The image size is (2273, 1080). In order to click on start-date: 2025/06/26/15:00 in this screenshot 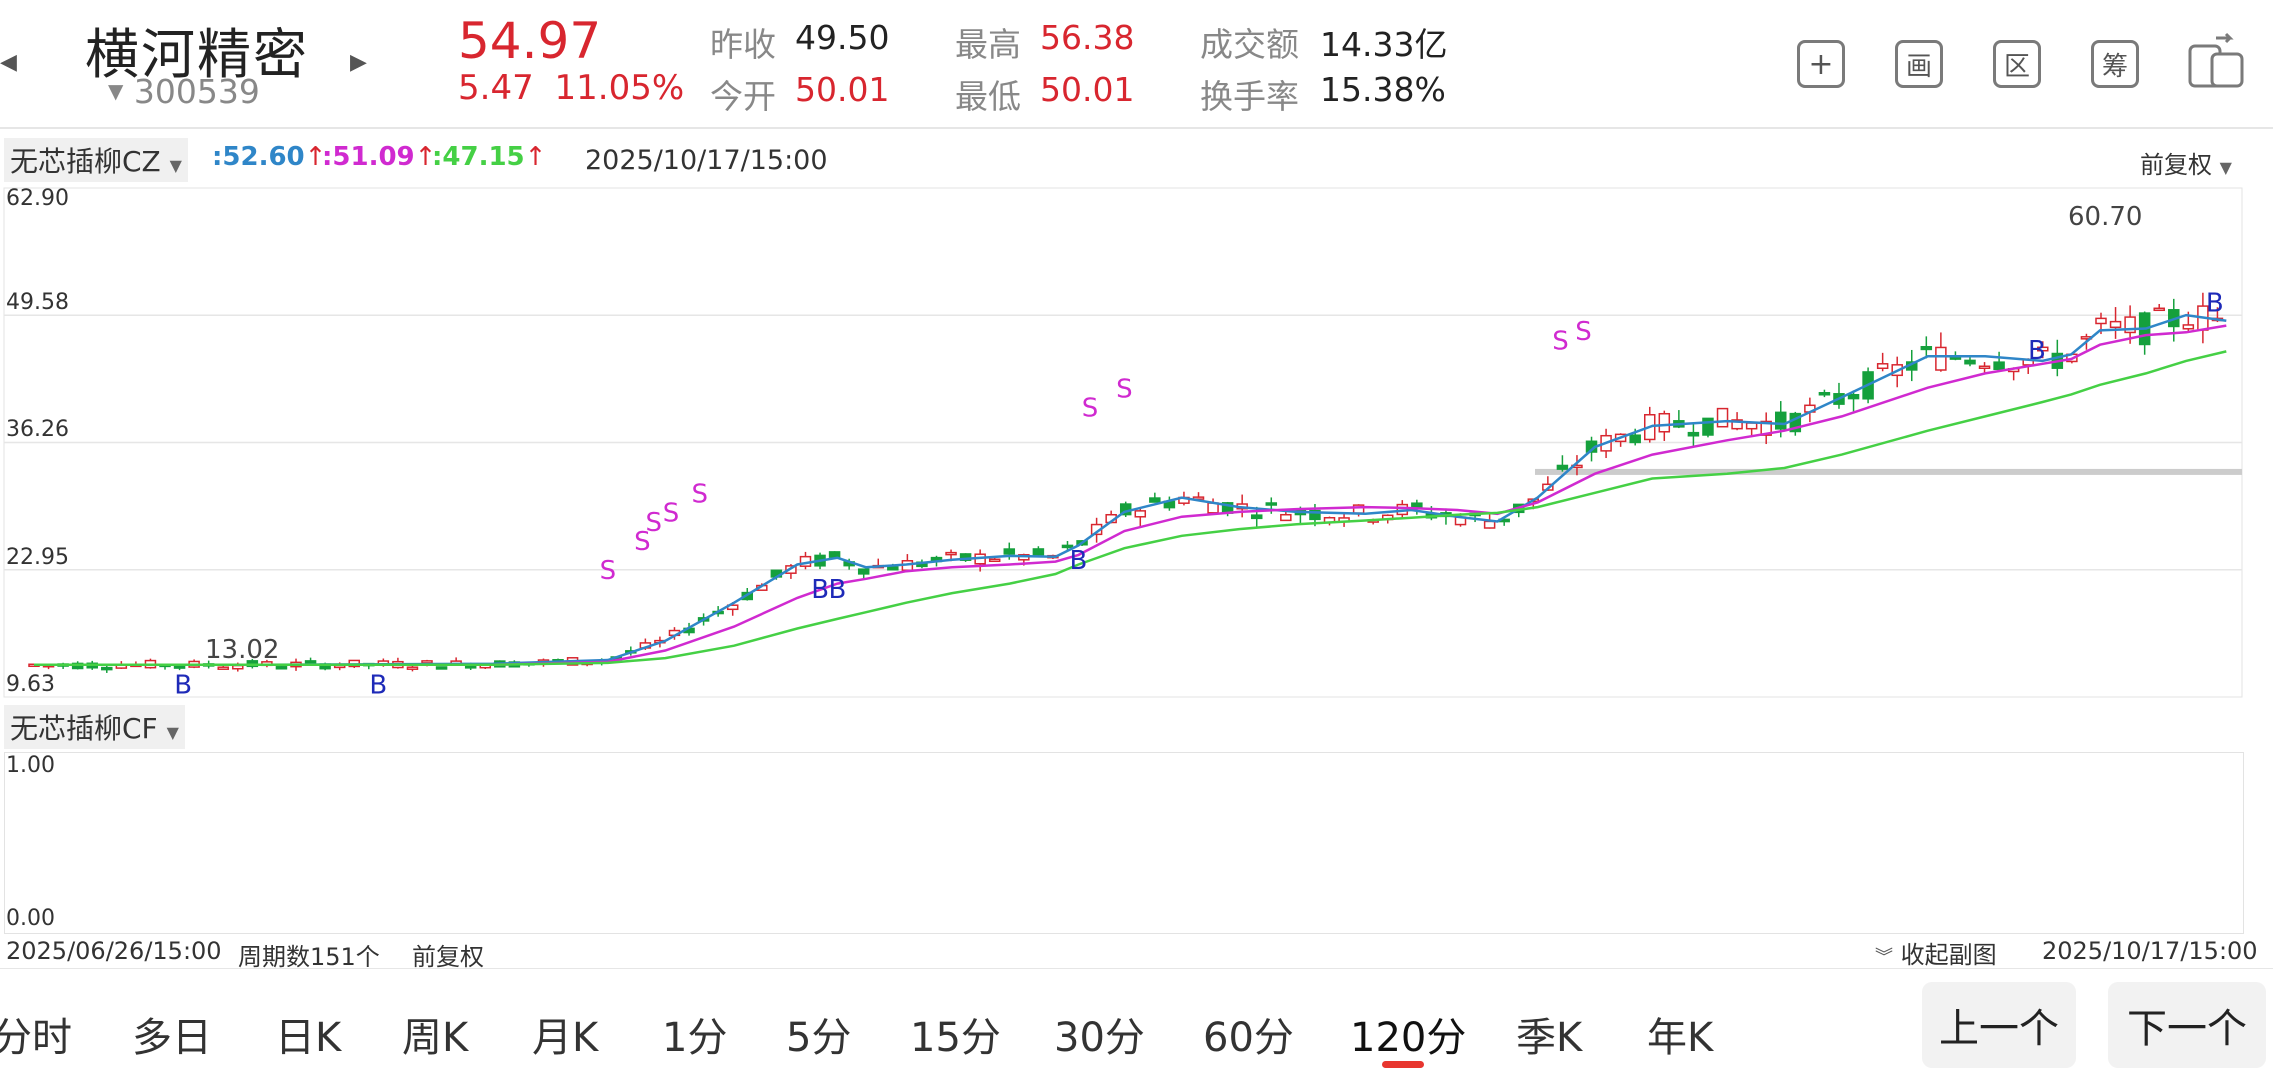, I will do `click(114, 951)`.